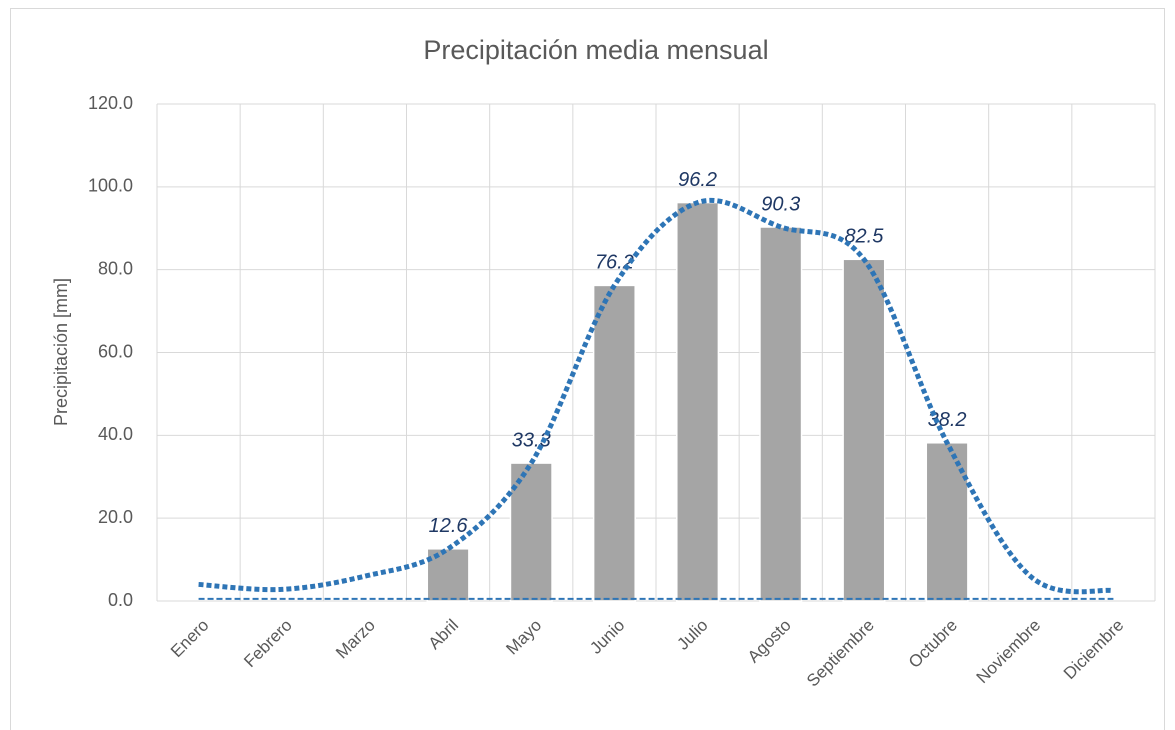  What do you see at coordinates (115, 517) in the screenshot?
I see `y-tick-label: 20.0` at bounding box center [115, 517].